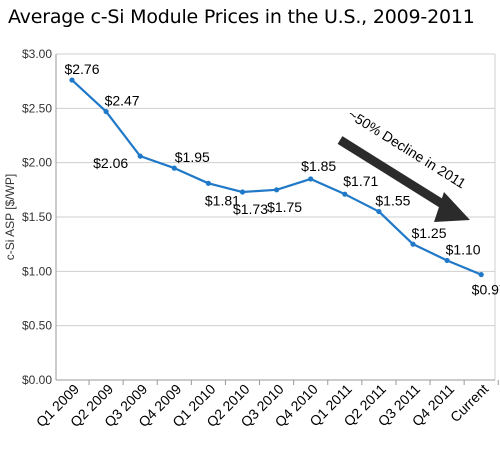 The image size is (500, 450). Describe the element at coordinates (37, 217) in the screenshot. I see `y-tick-label: $1.50` at that location.